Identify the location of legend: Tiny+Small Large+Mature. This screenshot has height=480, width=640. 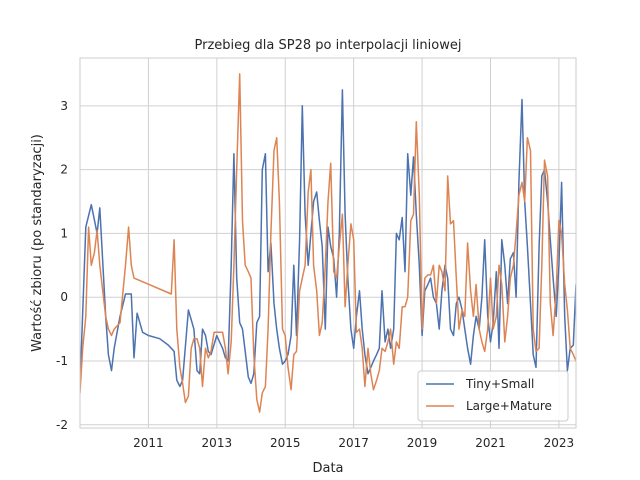
(493, 396).